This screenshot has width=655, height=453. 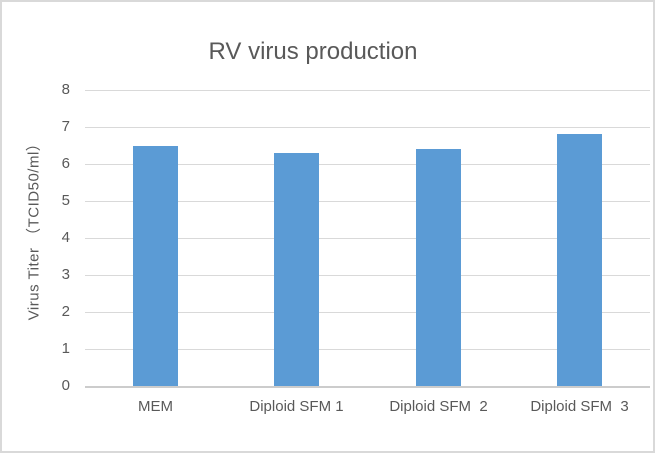 I want to click on chart-title: RV virus production, so click(x=313, y=51).